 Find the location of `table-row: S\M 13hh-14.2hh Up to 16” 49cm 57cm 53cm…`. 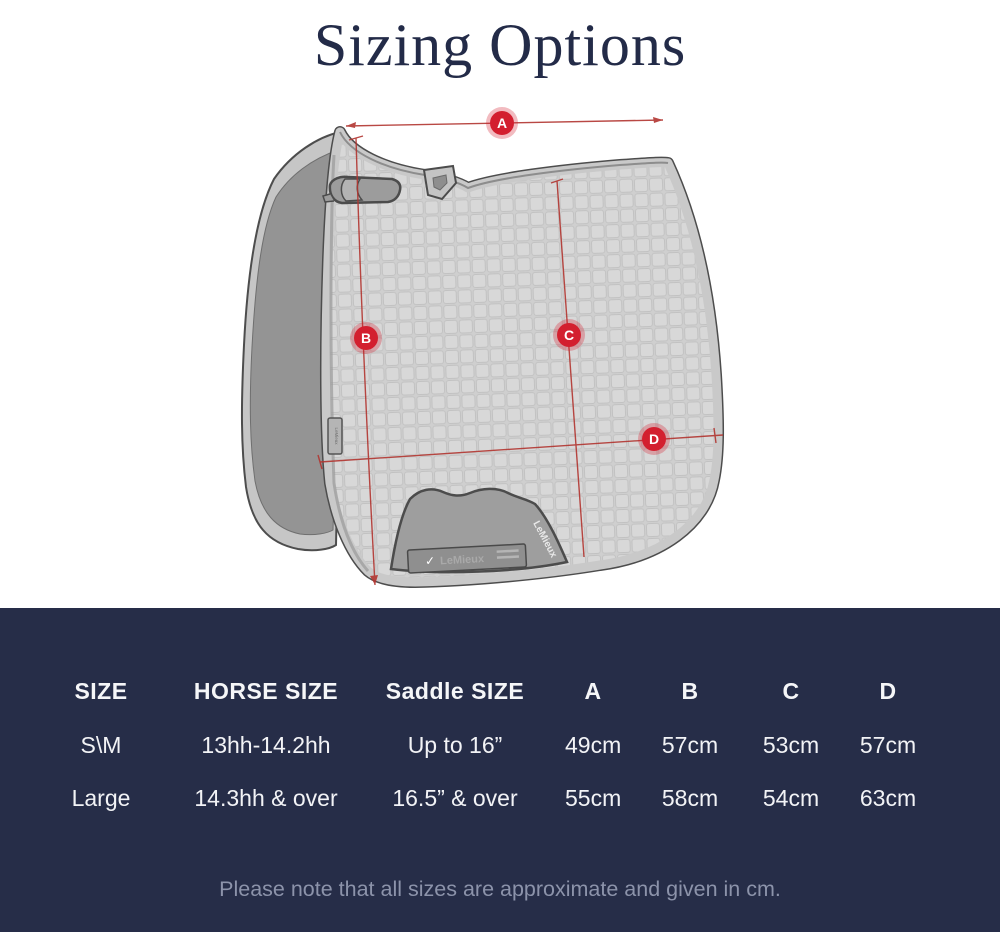

table-row: S\M 13hh-14.2hh Up to 16” 49cm 57cm 53cm… is located at coordinates (500, 745).